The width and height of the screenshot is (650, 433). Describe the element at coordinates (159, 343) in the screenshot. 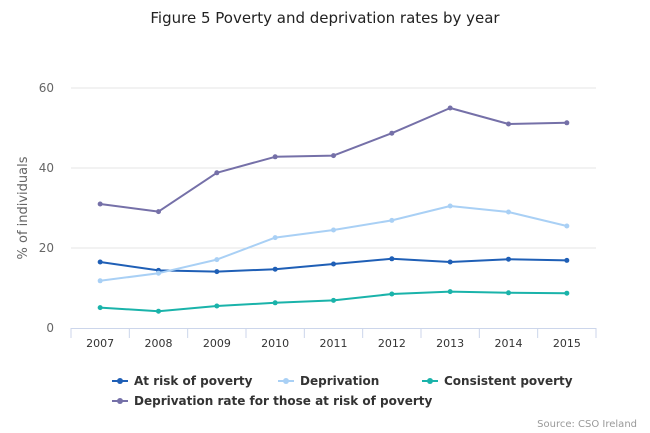

I see `x-tick-label: 2008` at that location.